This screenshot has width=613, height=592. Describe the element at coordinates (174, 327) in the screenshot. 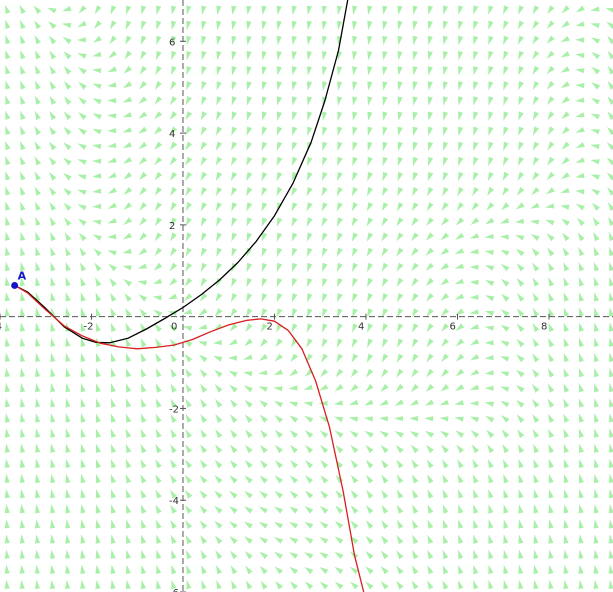

I see `x-tick-label: 0` at that location.